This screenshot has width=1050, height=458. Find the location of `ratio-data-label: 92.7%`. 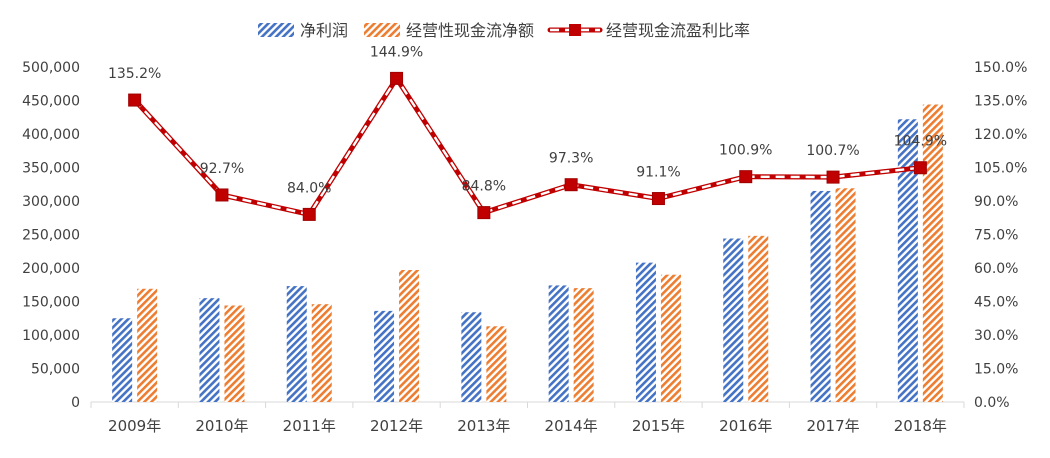

ratio-data-label: 92.7% is located at coordinates (222, 169).